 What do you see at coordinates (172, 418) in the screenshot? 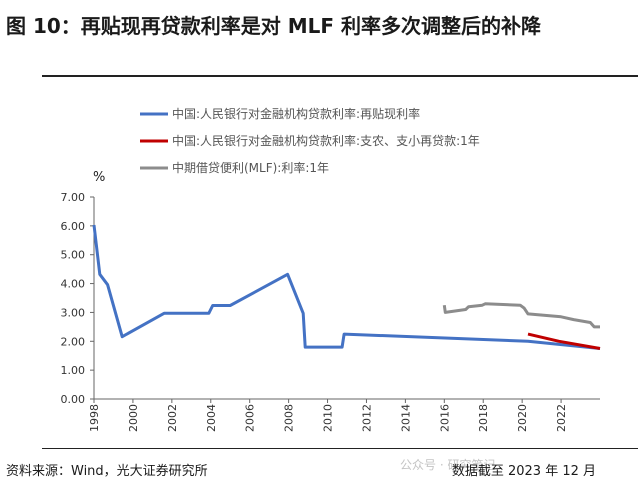
I see `x-tick-label: 2002` at bounding box center [172, 418].